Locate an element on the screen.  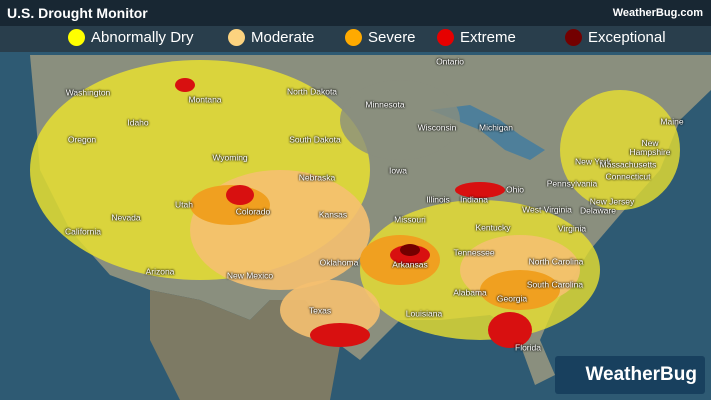
state-label: South Dakota is located at coordinates (315, 139).